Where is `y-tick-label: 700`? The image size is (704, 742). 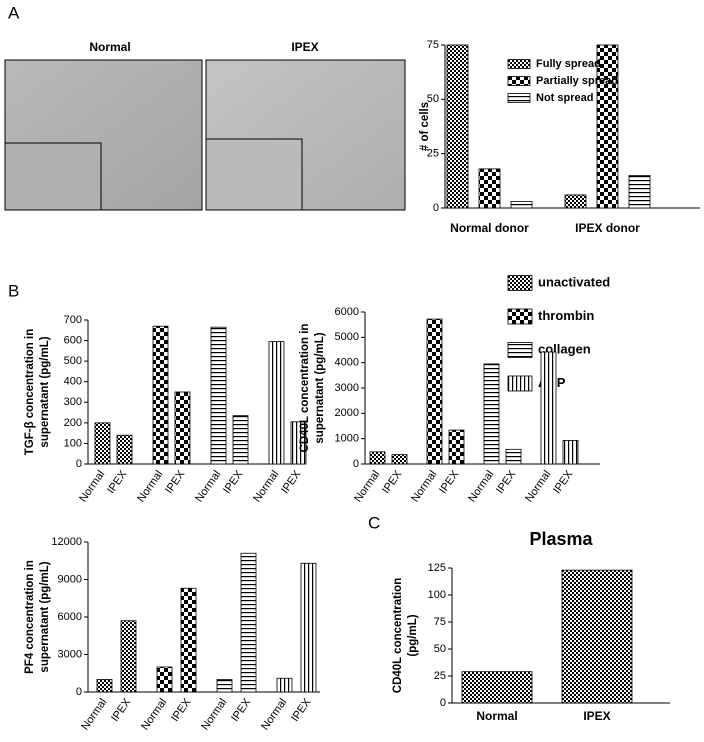 y-tick-label: 700 is located at coordinates (73, 320).